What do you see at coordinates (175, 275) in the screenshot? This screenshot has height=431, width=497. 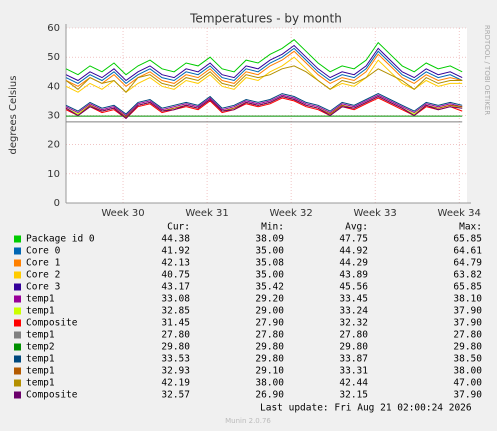 I see `legend-stat: 40.75` at bounding box center [175, 275].